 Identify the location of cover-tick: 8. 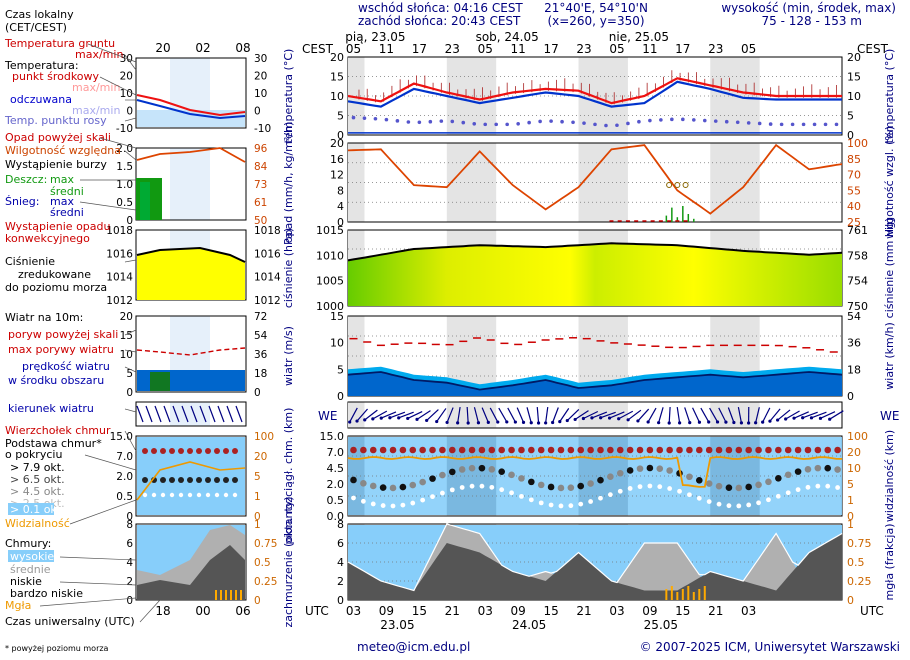
(340, 524).